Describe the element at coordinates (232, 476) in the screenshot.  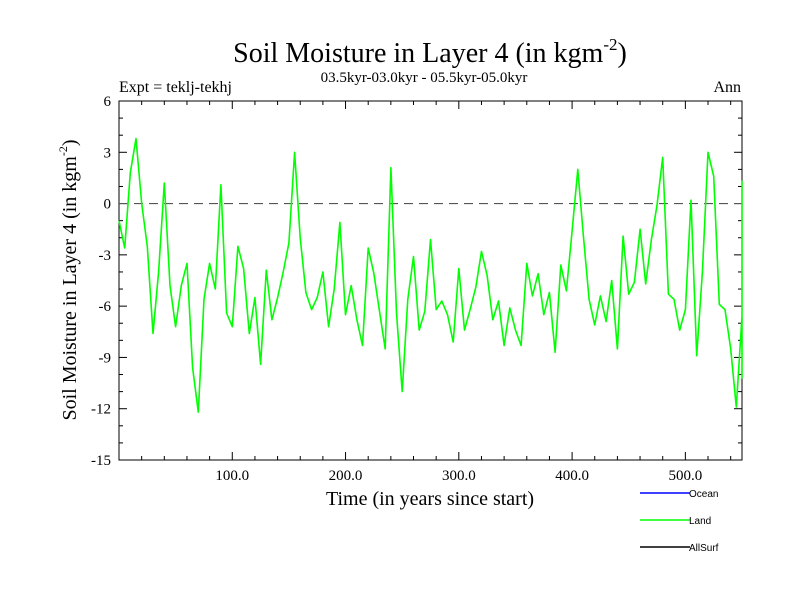
I see `x-tick-label: 100.0` at that location.